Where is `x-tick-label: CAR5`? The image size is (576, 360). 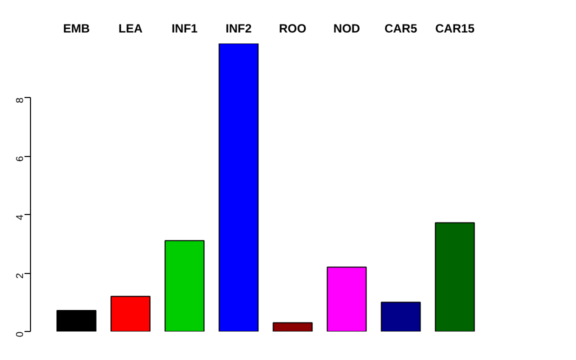
x-tick-label: CAR5 is located at coordinates (401, 29).